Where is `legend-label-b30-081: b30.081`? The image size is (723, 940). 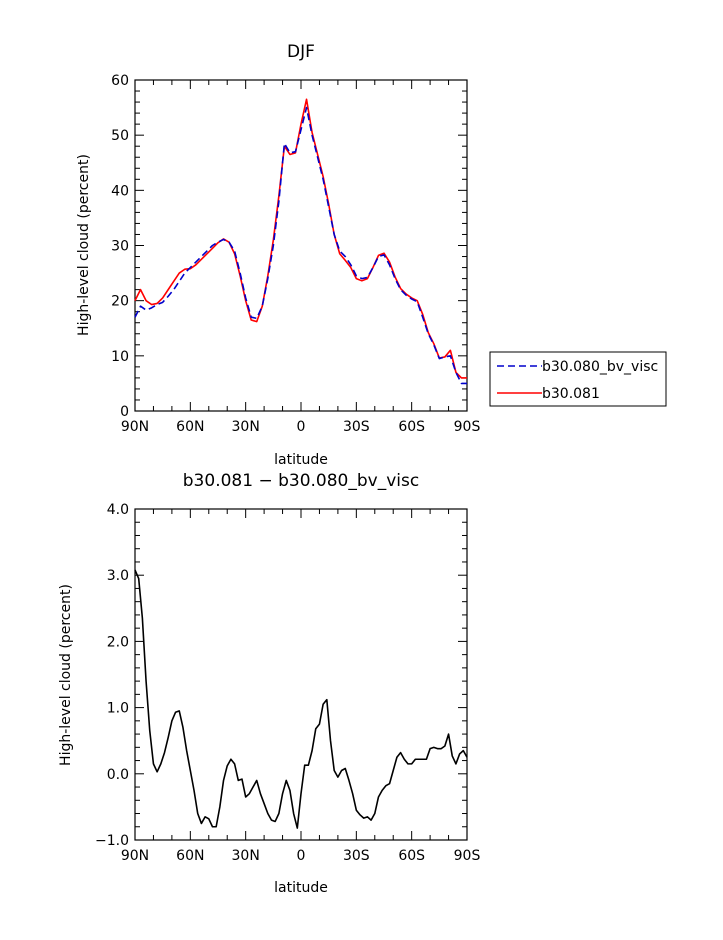
legend-label-b30-081: b30.081 is located at coordinates (571, 394).